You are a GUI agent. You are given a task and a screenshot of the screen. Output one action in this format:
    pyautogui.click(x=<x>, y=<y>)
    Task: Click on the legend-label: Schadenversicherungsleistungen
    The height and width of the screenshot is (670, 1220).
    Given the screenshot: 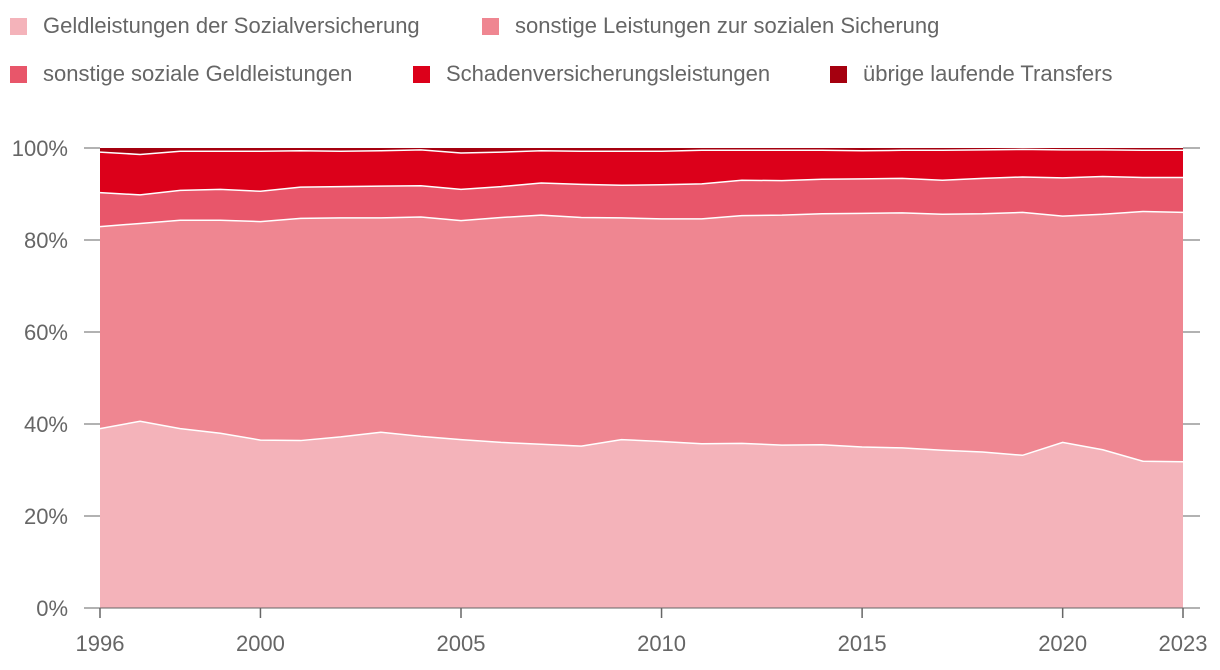 What is the action you would take?
    pyautogui.click(x=608, y=73)
    